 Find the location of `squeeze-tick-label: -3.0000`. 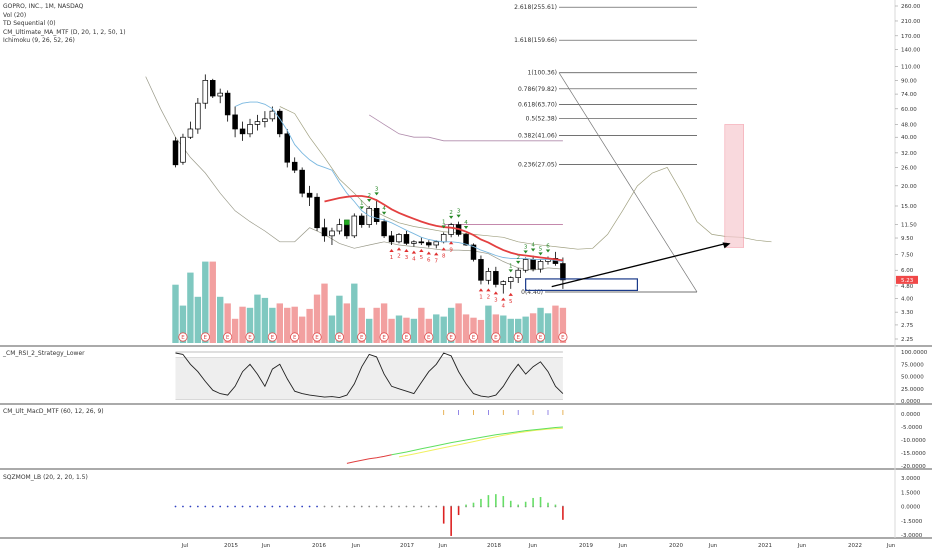

squeeze-tick-label: -3.0000 is located at coordinates (912, 536).